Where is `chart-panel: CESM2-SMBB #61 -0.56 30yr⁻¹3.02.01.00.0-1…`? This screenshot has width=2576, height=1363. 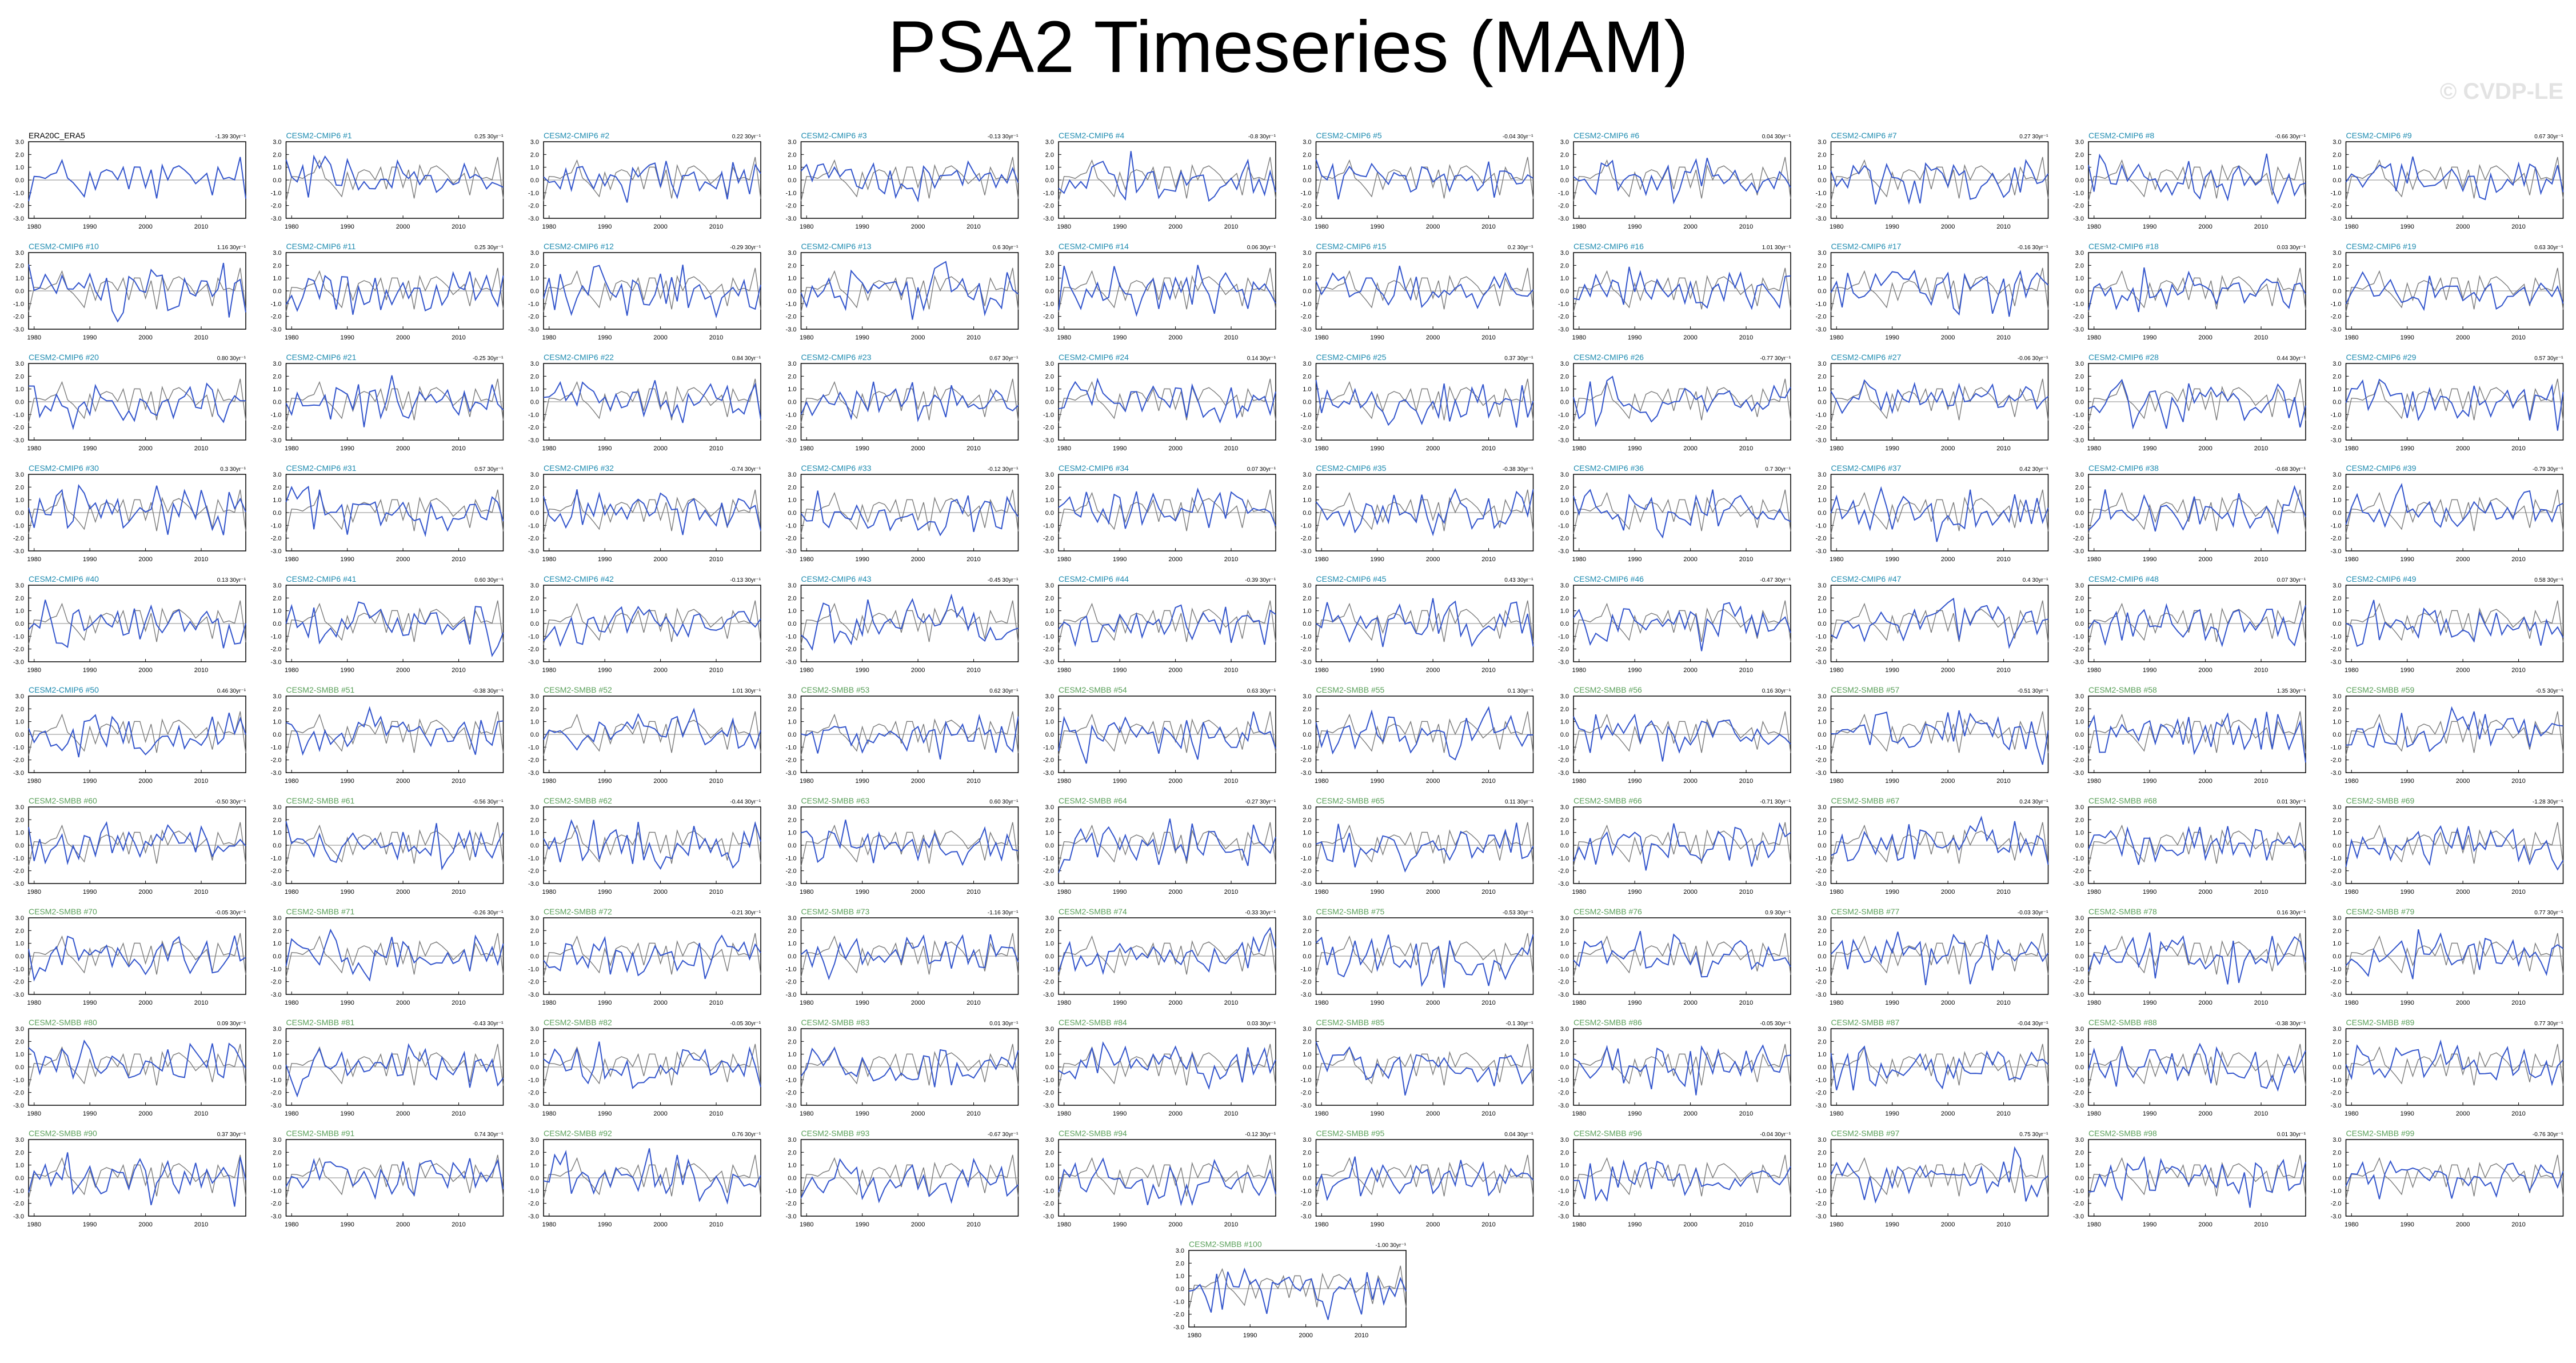
chart-panel: CESM2-SMBB #61 -0.56 30yr⁻¹3.02.01.00.0-1… is located at coordinates (388, 846).